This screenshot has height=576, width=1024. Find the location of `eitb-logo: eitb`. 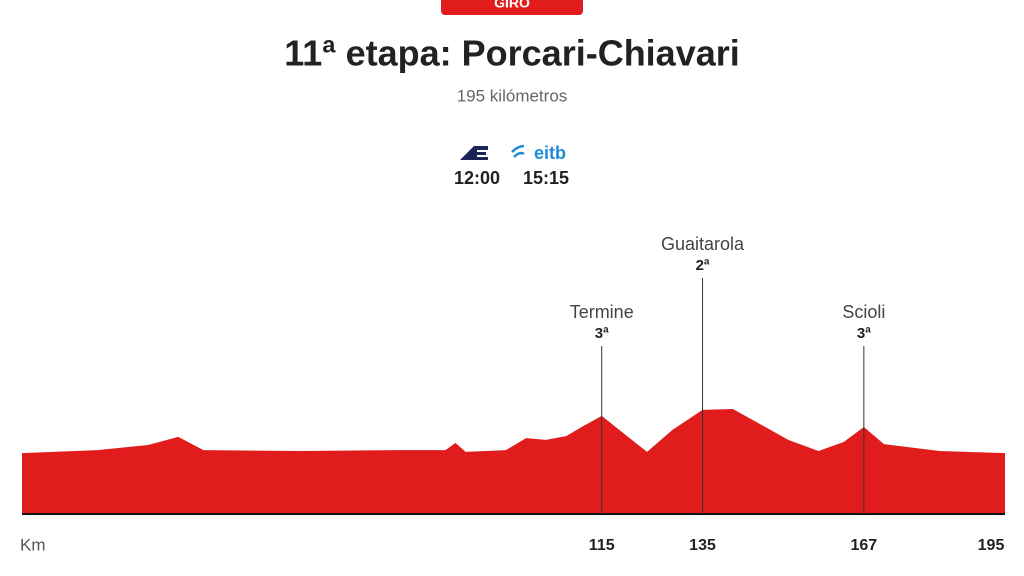

eitb-logo: eitb is located at coordinates (550, 153).